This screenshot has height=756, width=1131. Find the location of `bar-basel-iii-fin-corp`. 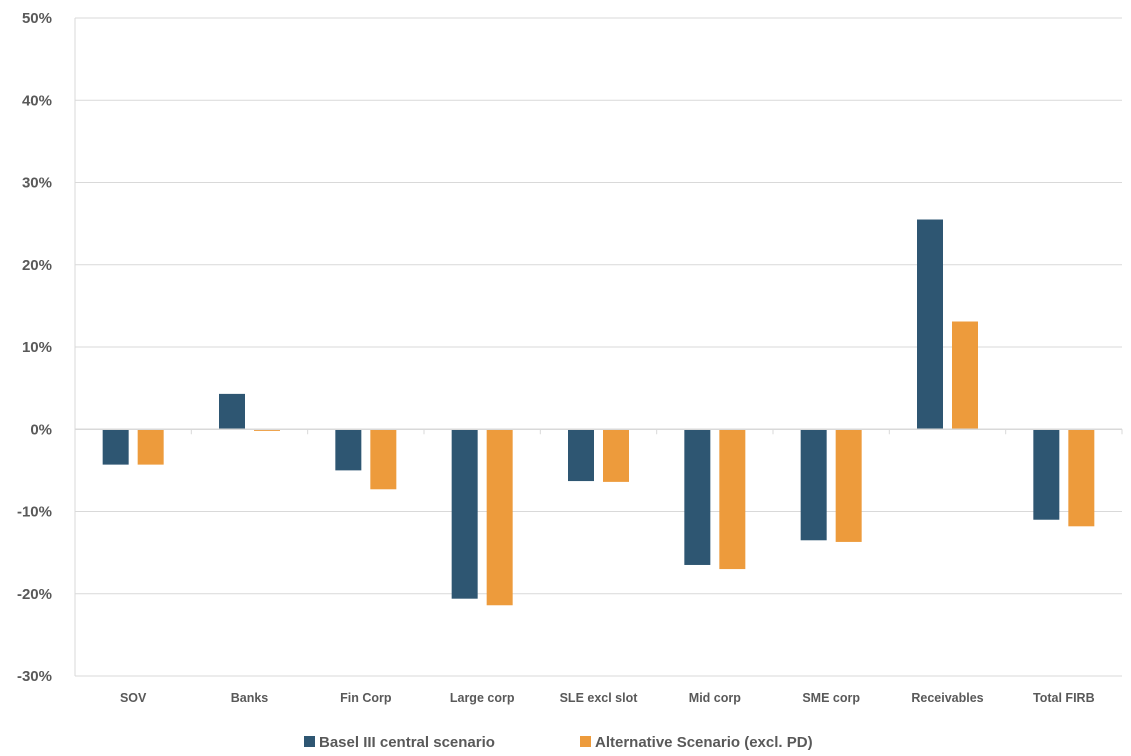

bar-basel-iii-fin-corp is located at coordinates (348, 450).